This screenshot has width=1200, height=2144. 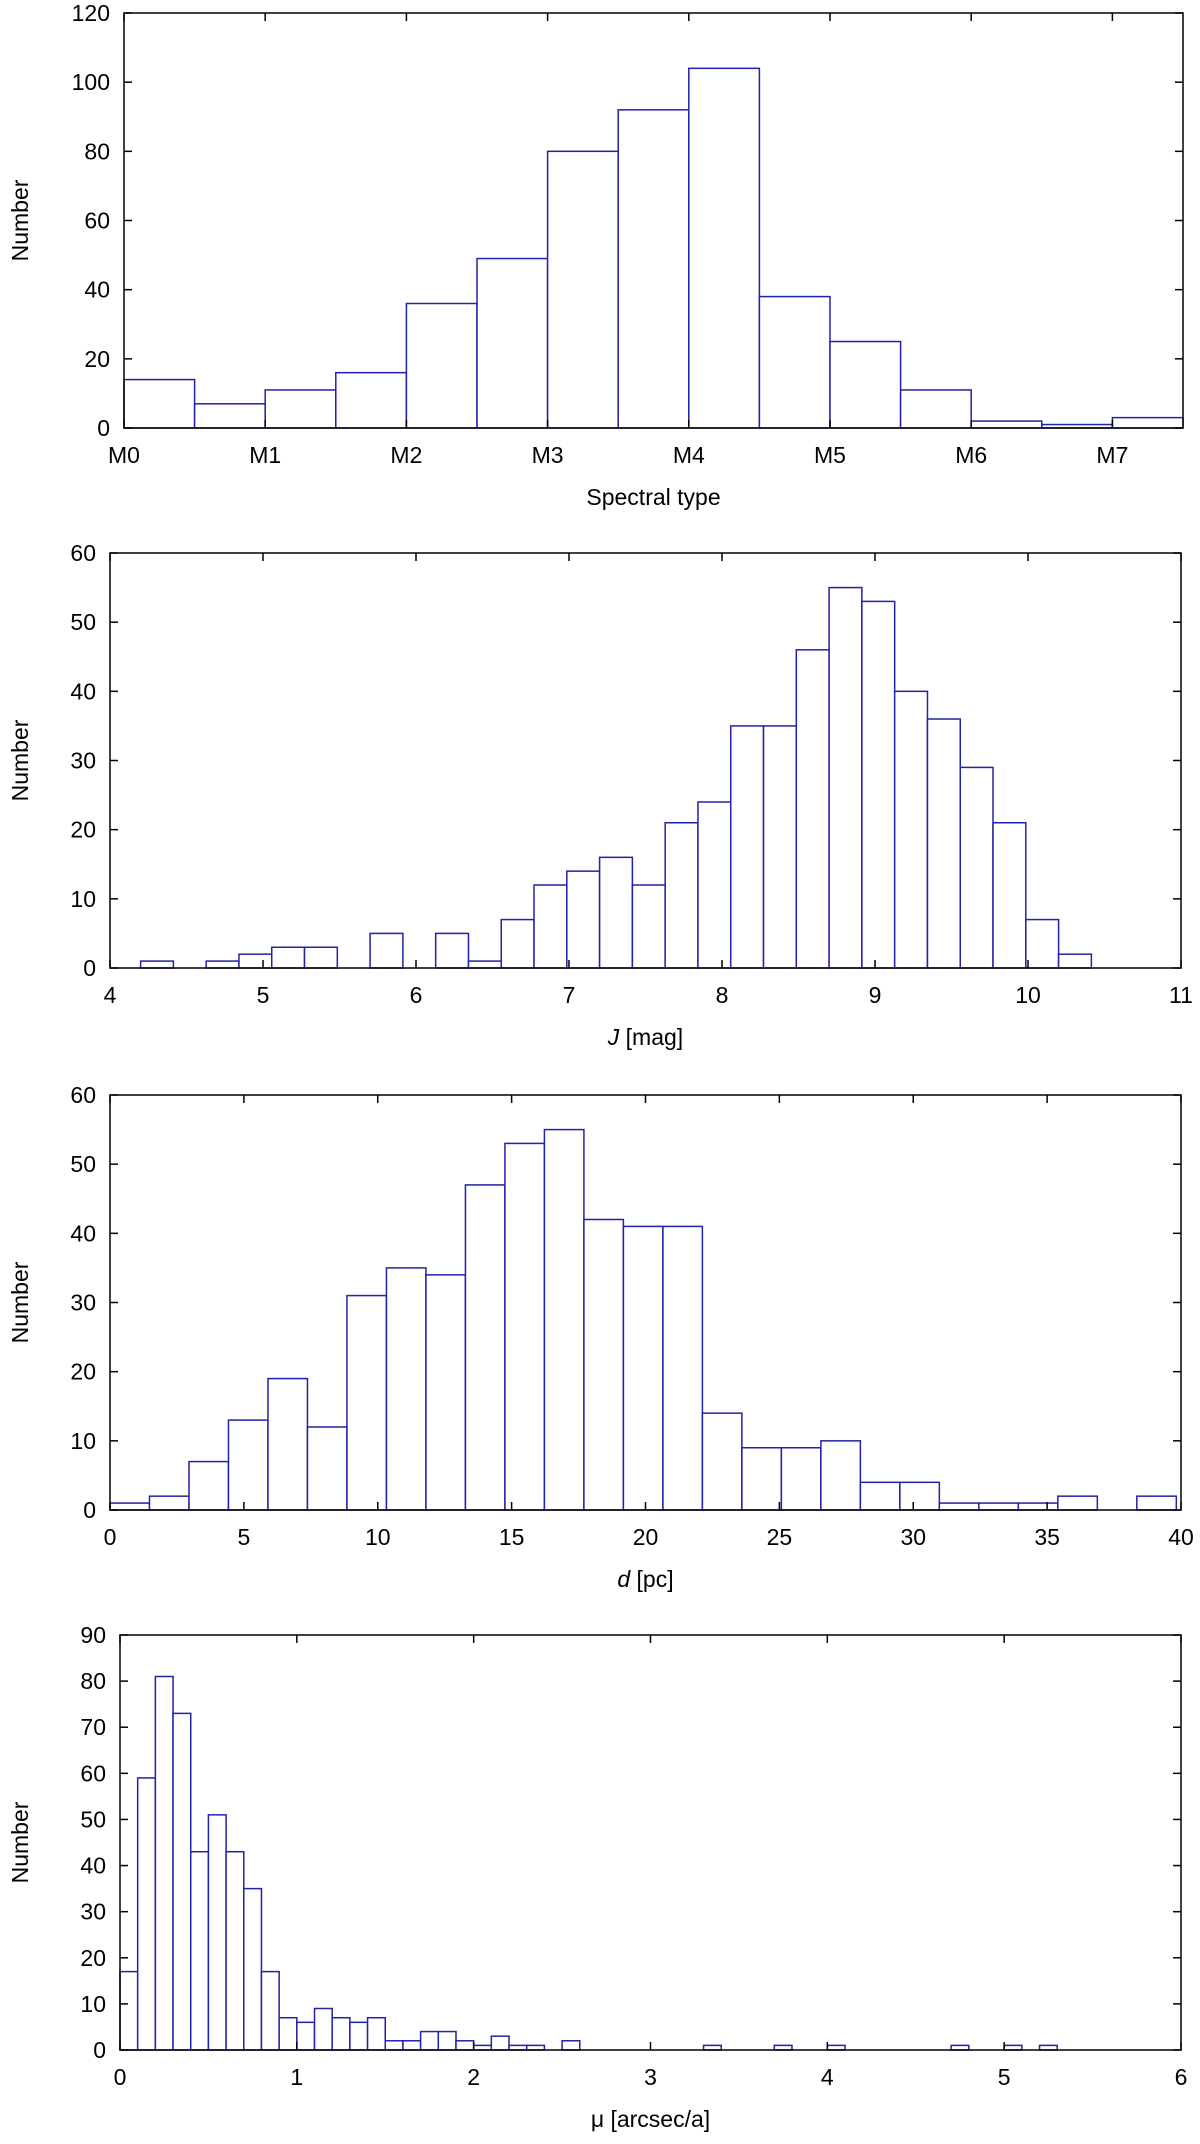 What do you see at coordinates (83, 1095) in the screenshot?
I see `y-tick-label: 60` at bounding box center [83, 1095].